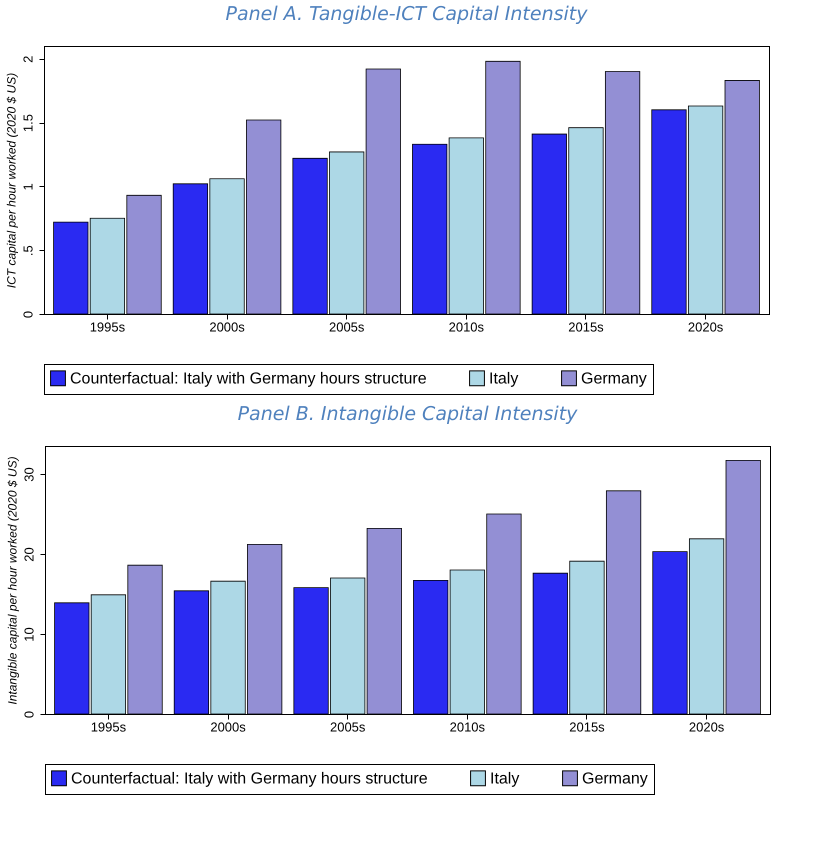 The height and width of the screenshot is (861, 815). I want to click on chart-title: Panel B. Intangible Capital Intensity, so click(408, 414).